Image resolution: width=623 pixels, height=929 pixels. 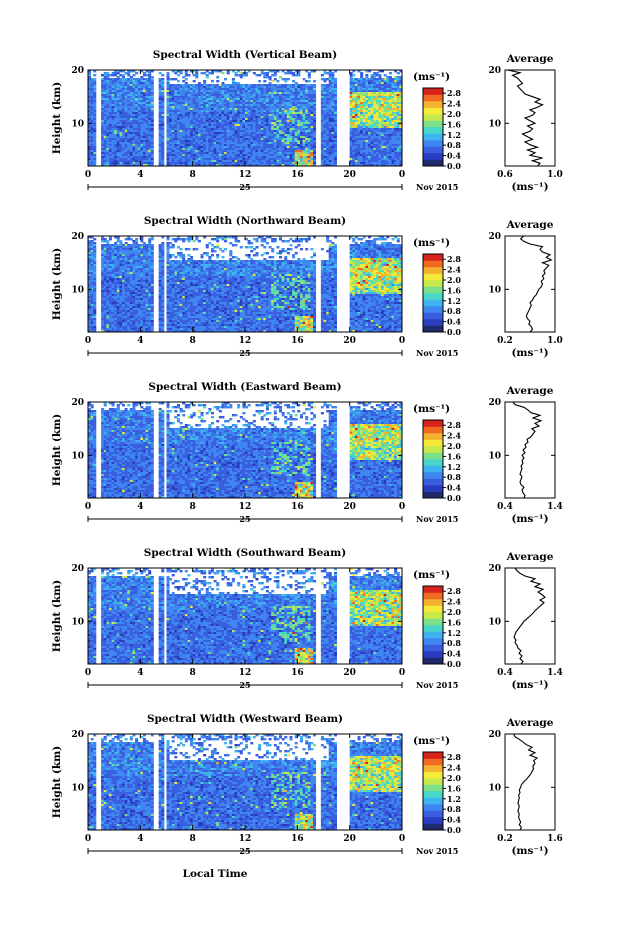 What do you see at coordinates (193, 175) in the screenshot?
I see `x-tick-label: 8` at bounding box center [193, 175].